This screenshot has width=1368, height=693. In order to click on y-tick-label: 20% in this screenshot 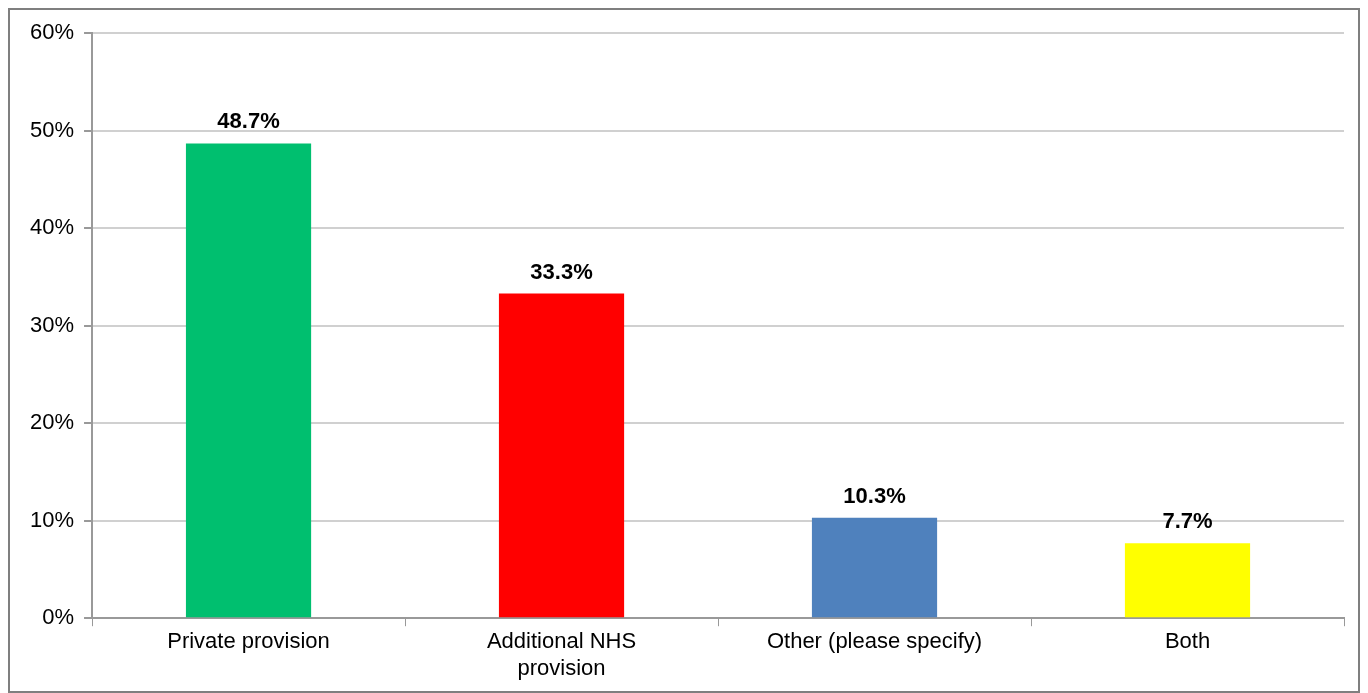, I will do `click(52, 422)`.